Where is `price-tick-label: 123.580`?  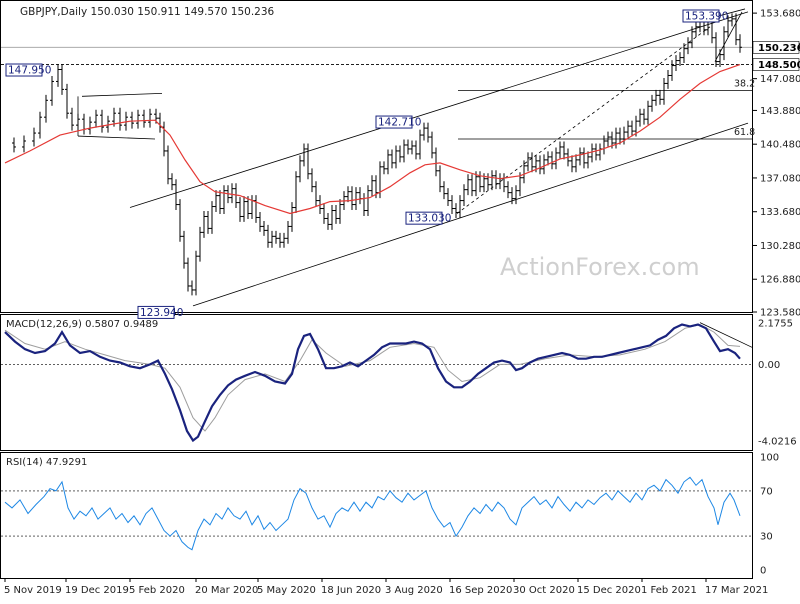
price-tick-label: 123.580 is located at coordinates (780, 313).